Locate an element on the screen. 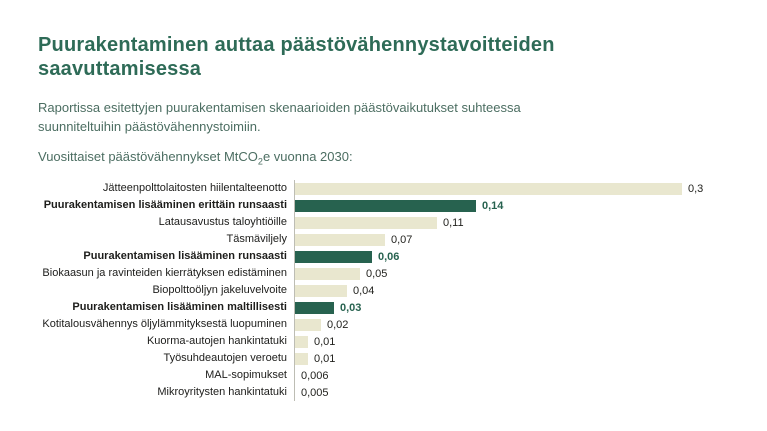 This screenshot has width=767, height=431. bar-value: 0,07 is located at coordinates (402, 239).